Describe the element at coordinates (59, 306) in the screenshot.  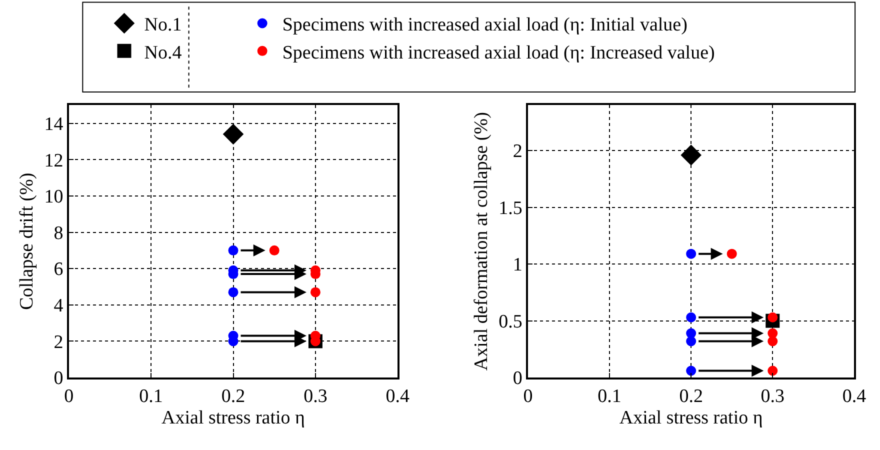
I see `y-tick-label: 4` at that location.